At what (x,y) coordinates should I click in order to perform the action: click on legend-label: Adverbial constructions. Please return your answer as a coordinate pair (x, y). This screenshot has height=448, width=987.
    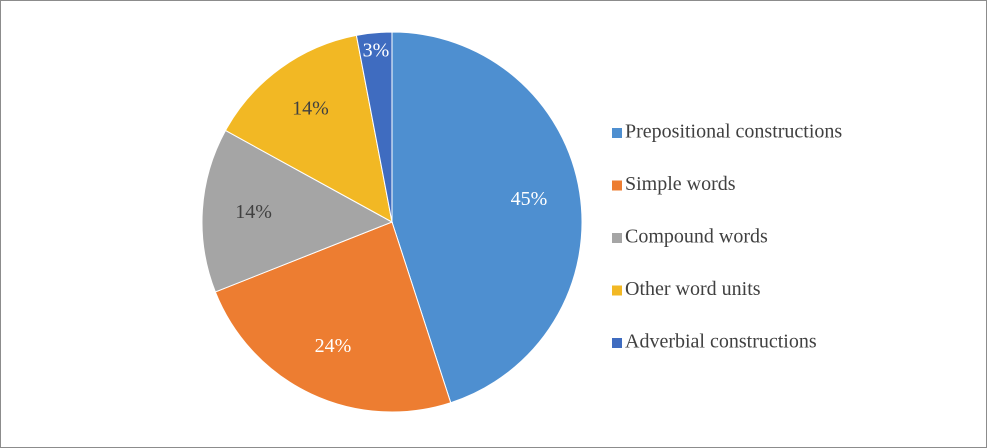
    Looking at the image, I should click on (721, 342).